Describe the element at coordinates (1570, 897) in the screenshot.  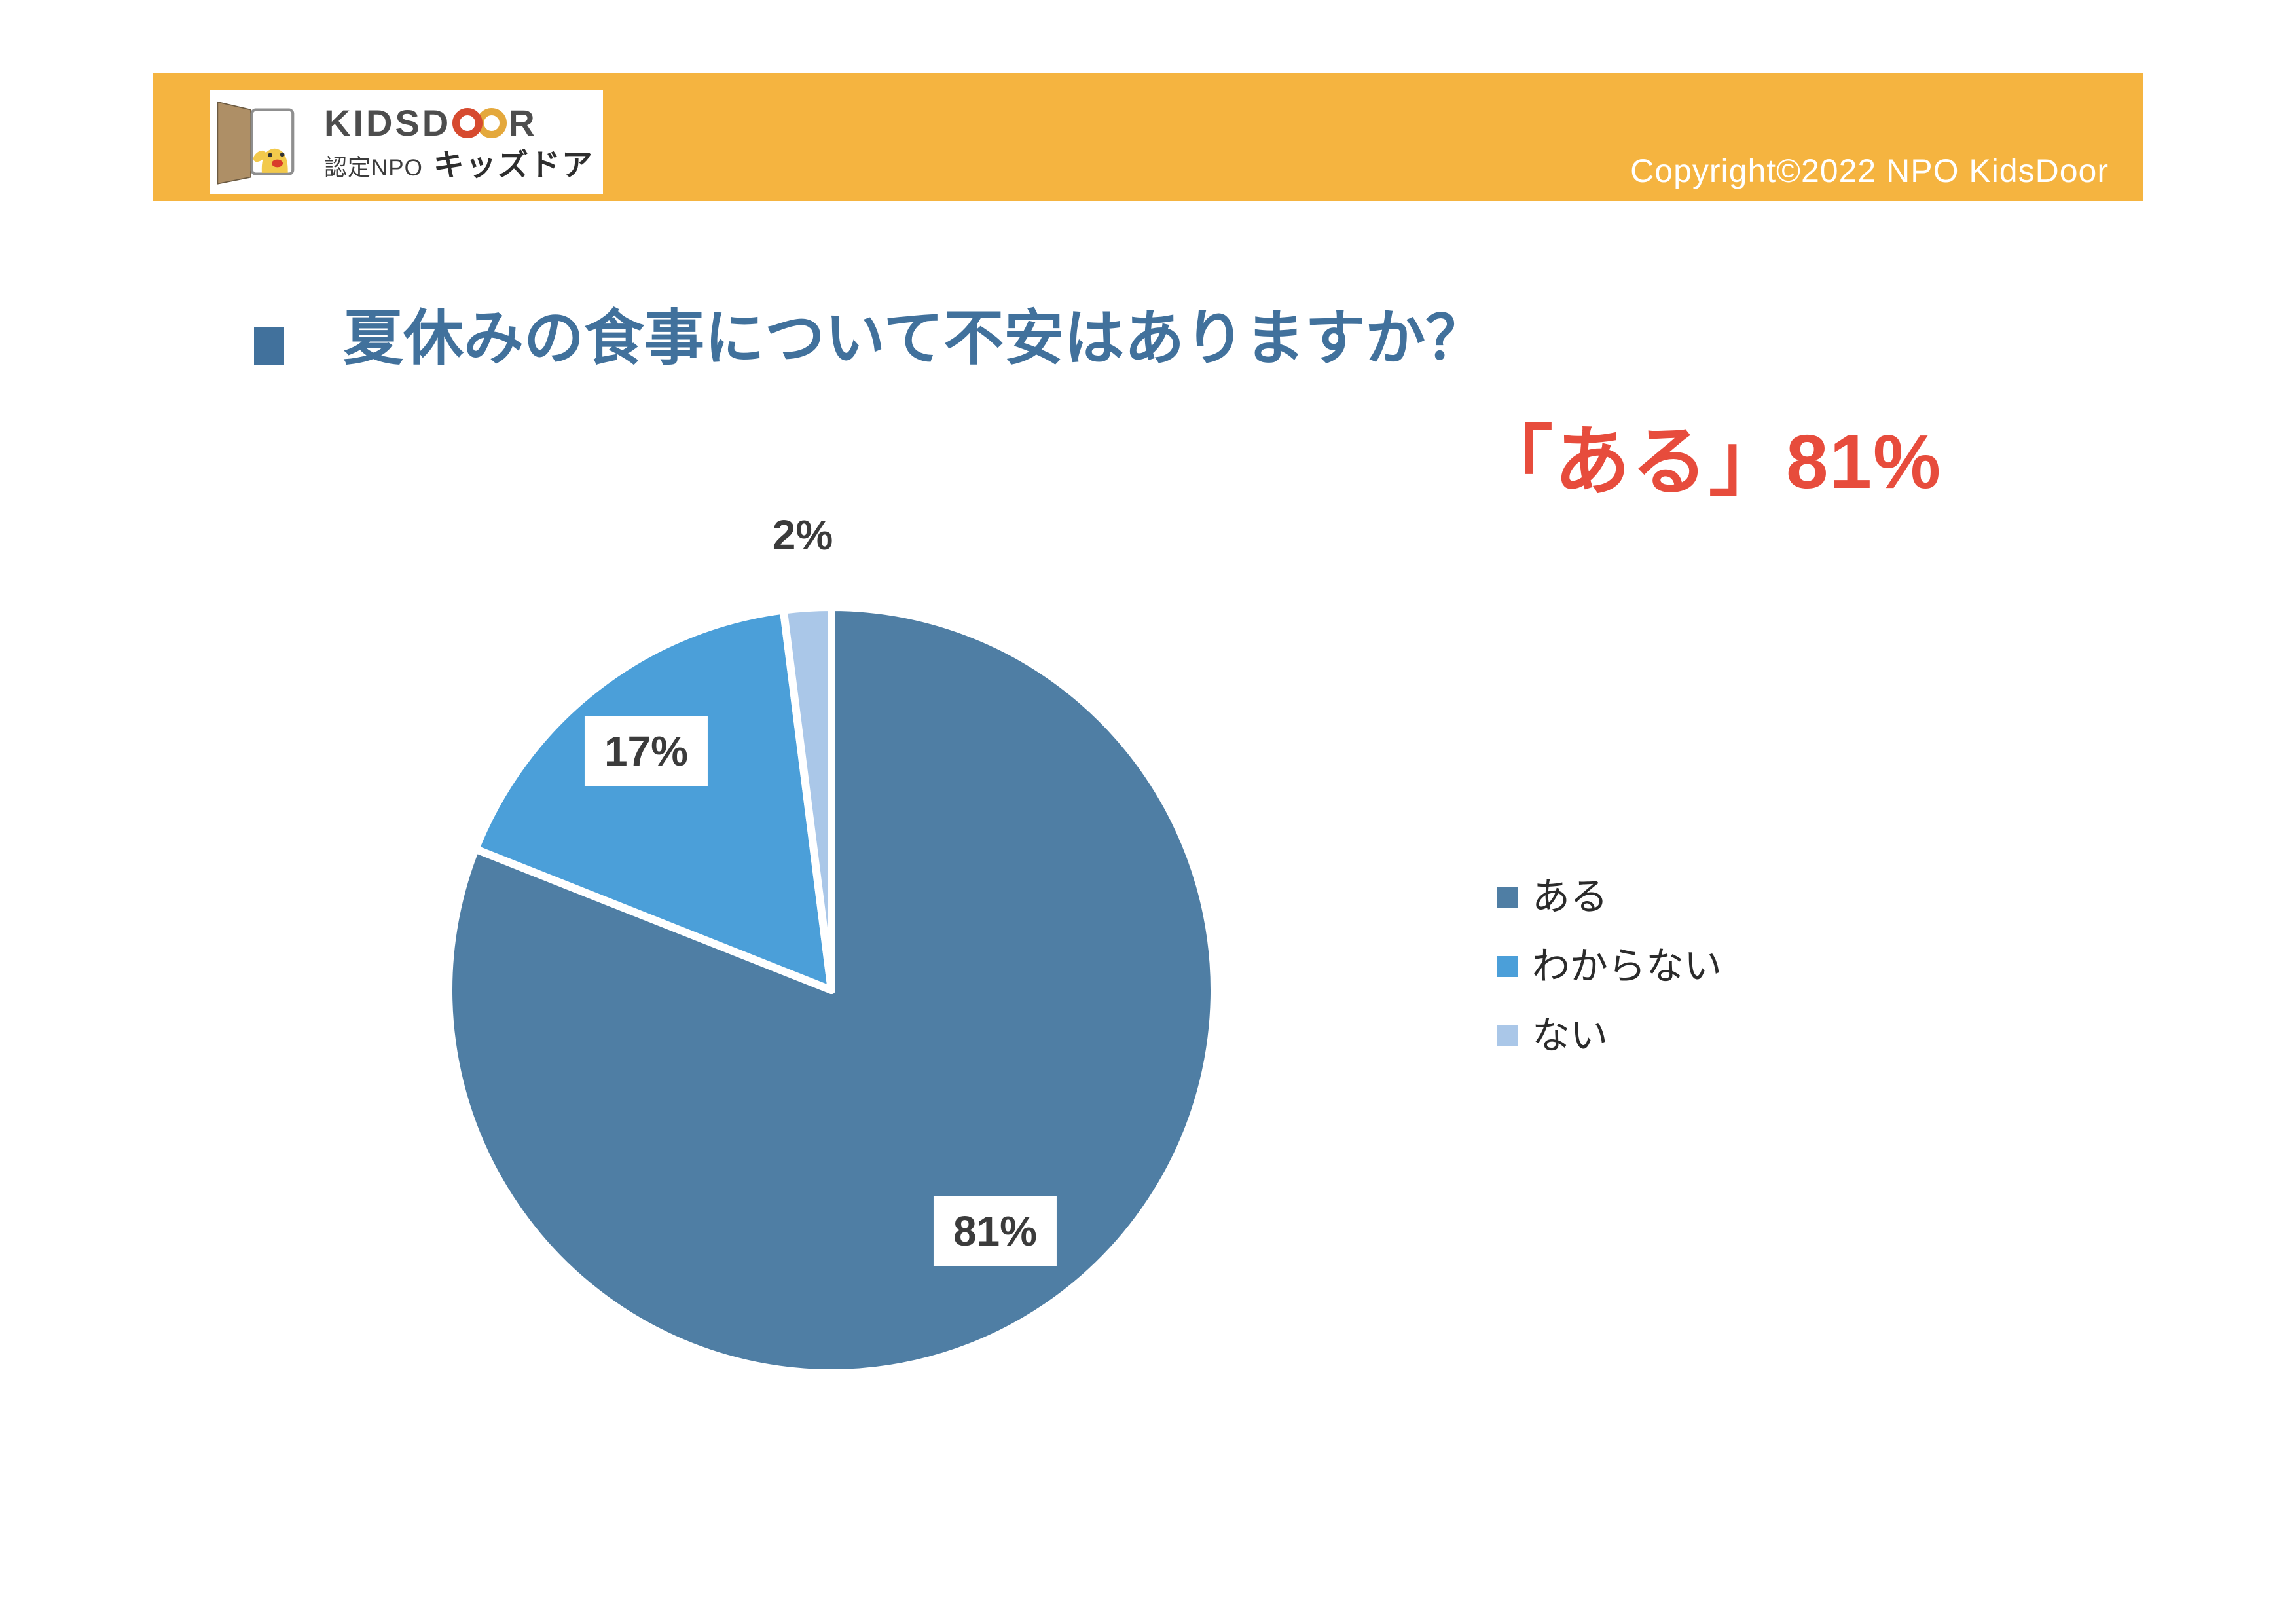
I see `legend-label: ある` at that location.